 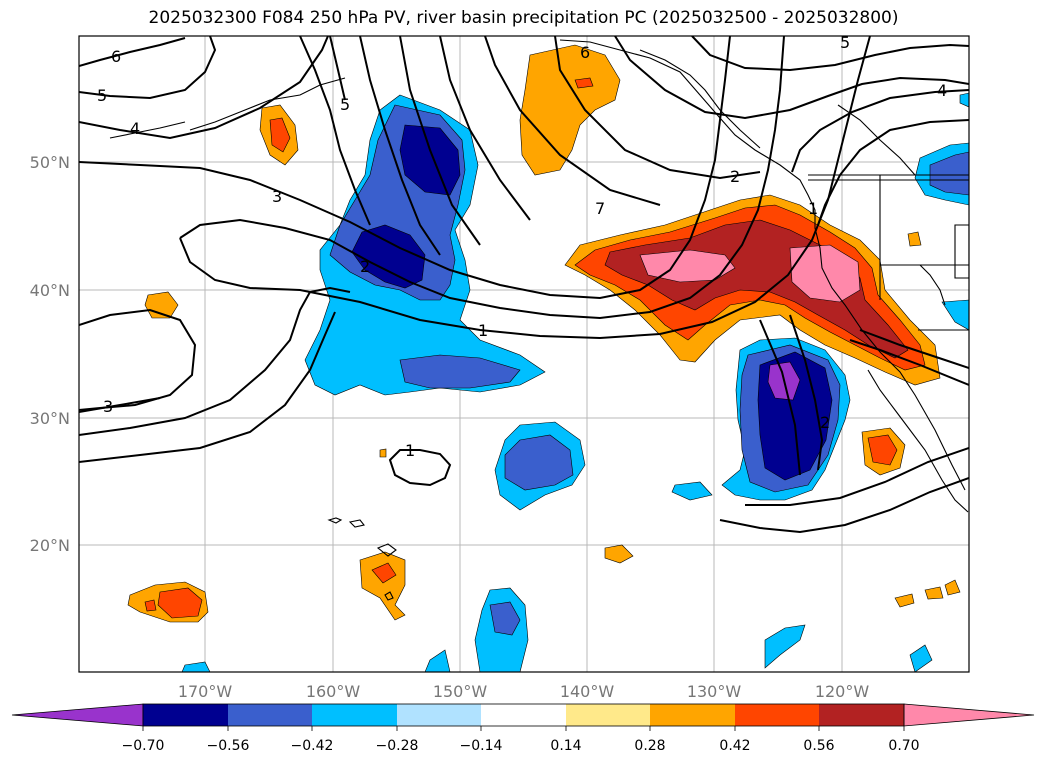 I want to click on colorbar-tick-label: −0.28, so click(x=397, y=746).